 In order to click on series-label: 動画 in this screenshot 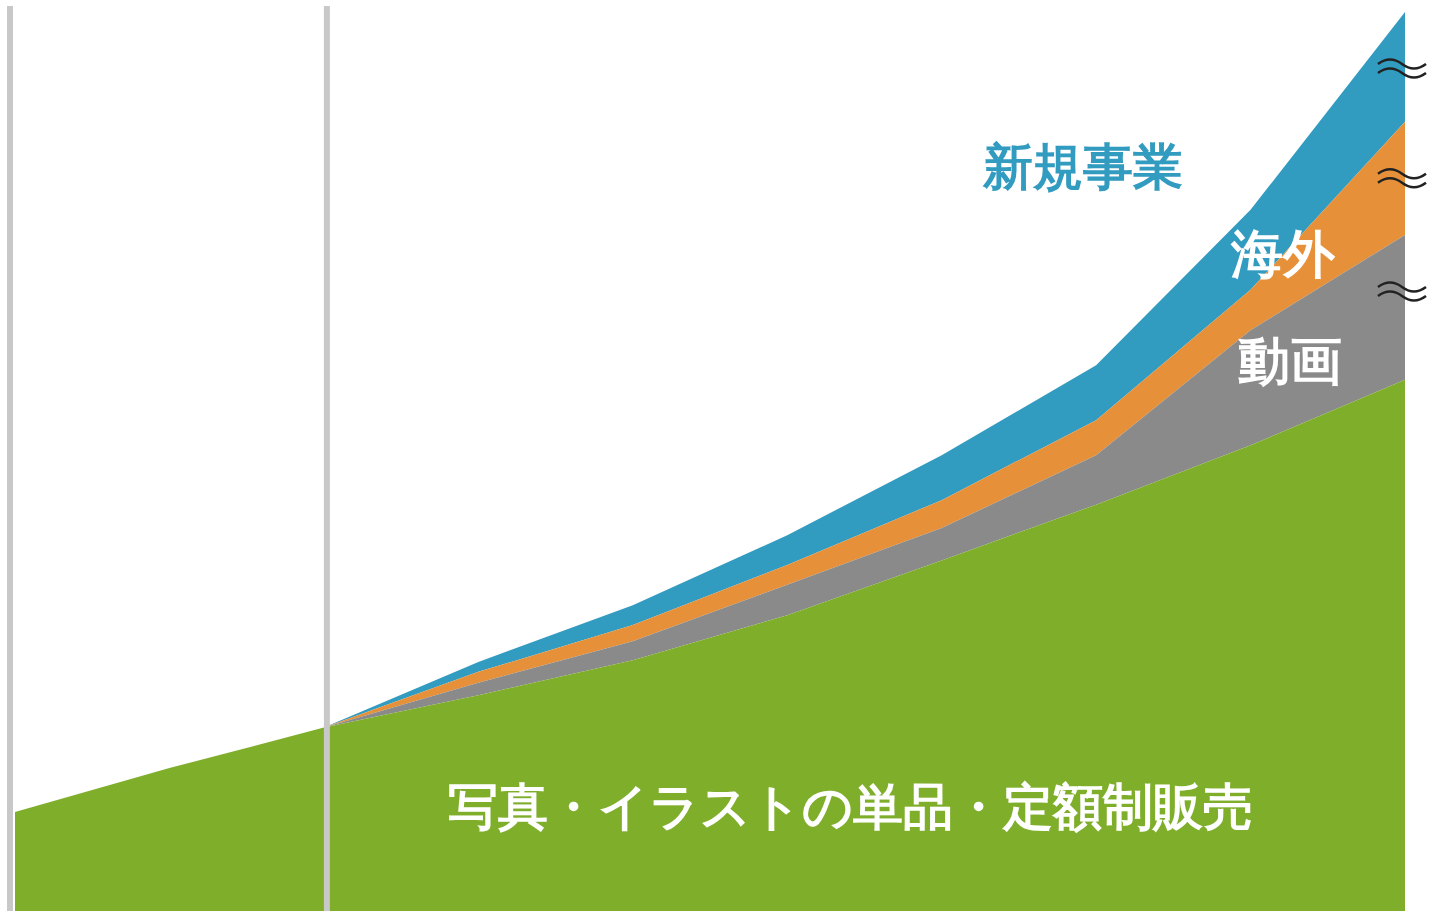, I will do `click(1290, 361)`.